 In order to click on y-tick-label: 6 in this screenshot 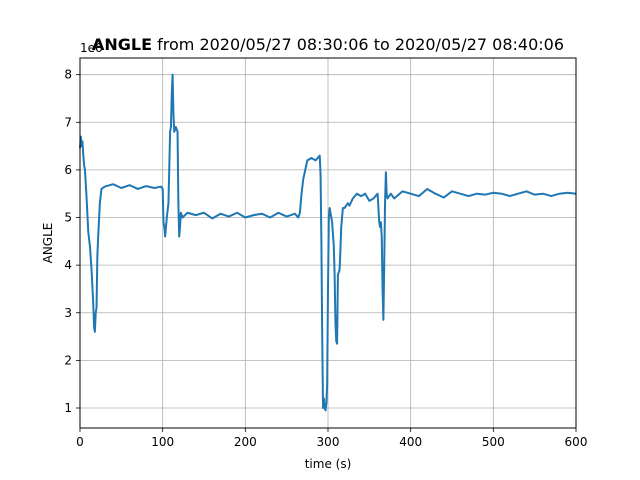, I will do `click(68, 170)`.